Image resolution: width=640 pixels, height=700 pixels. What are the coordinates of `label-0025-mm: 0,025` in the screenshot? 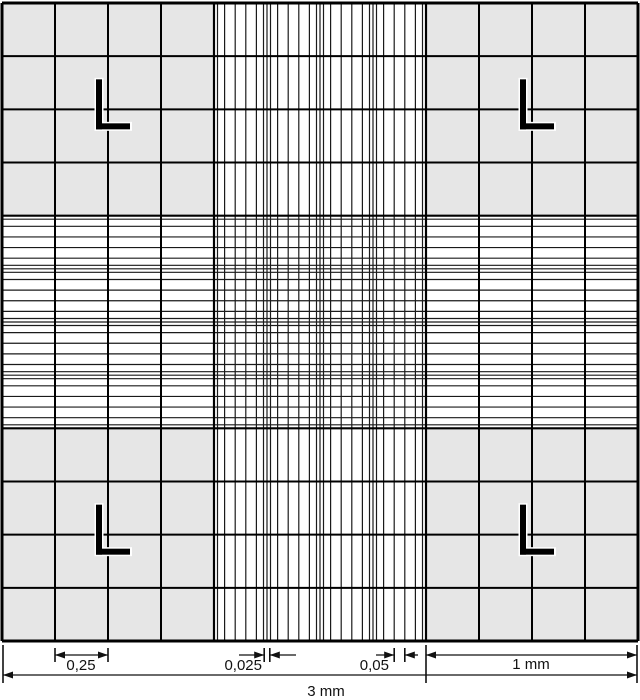 It's located at (243, 665).